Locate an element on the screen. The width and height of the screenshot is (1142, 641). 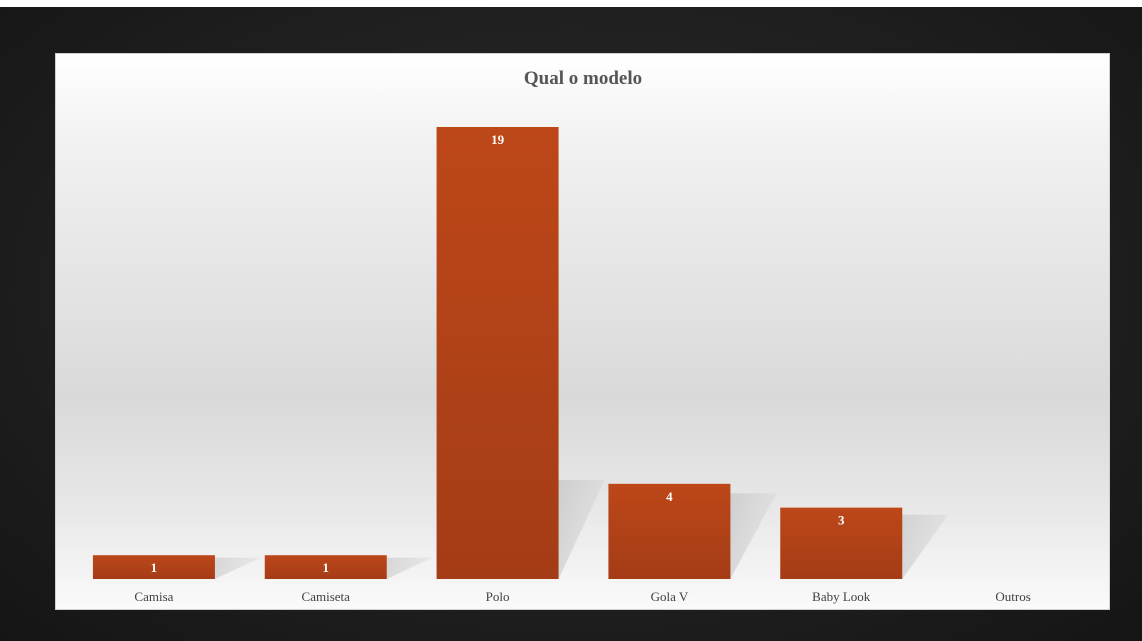
data-label-camisa: 1 is located at coordinates (154, 567).